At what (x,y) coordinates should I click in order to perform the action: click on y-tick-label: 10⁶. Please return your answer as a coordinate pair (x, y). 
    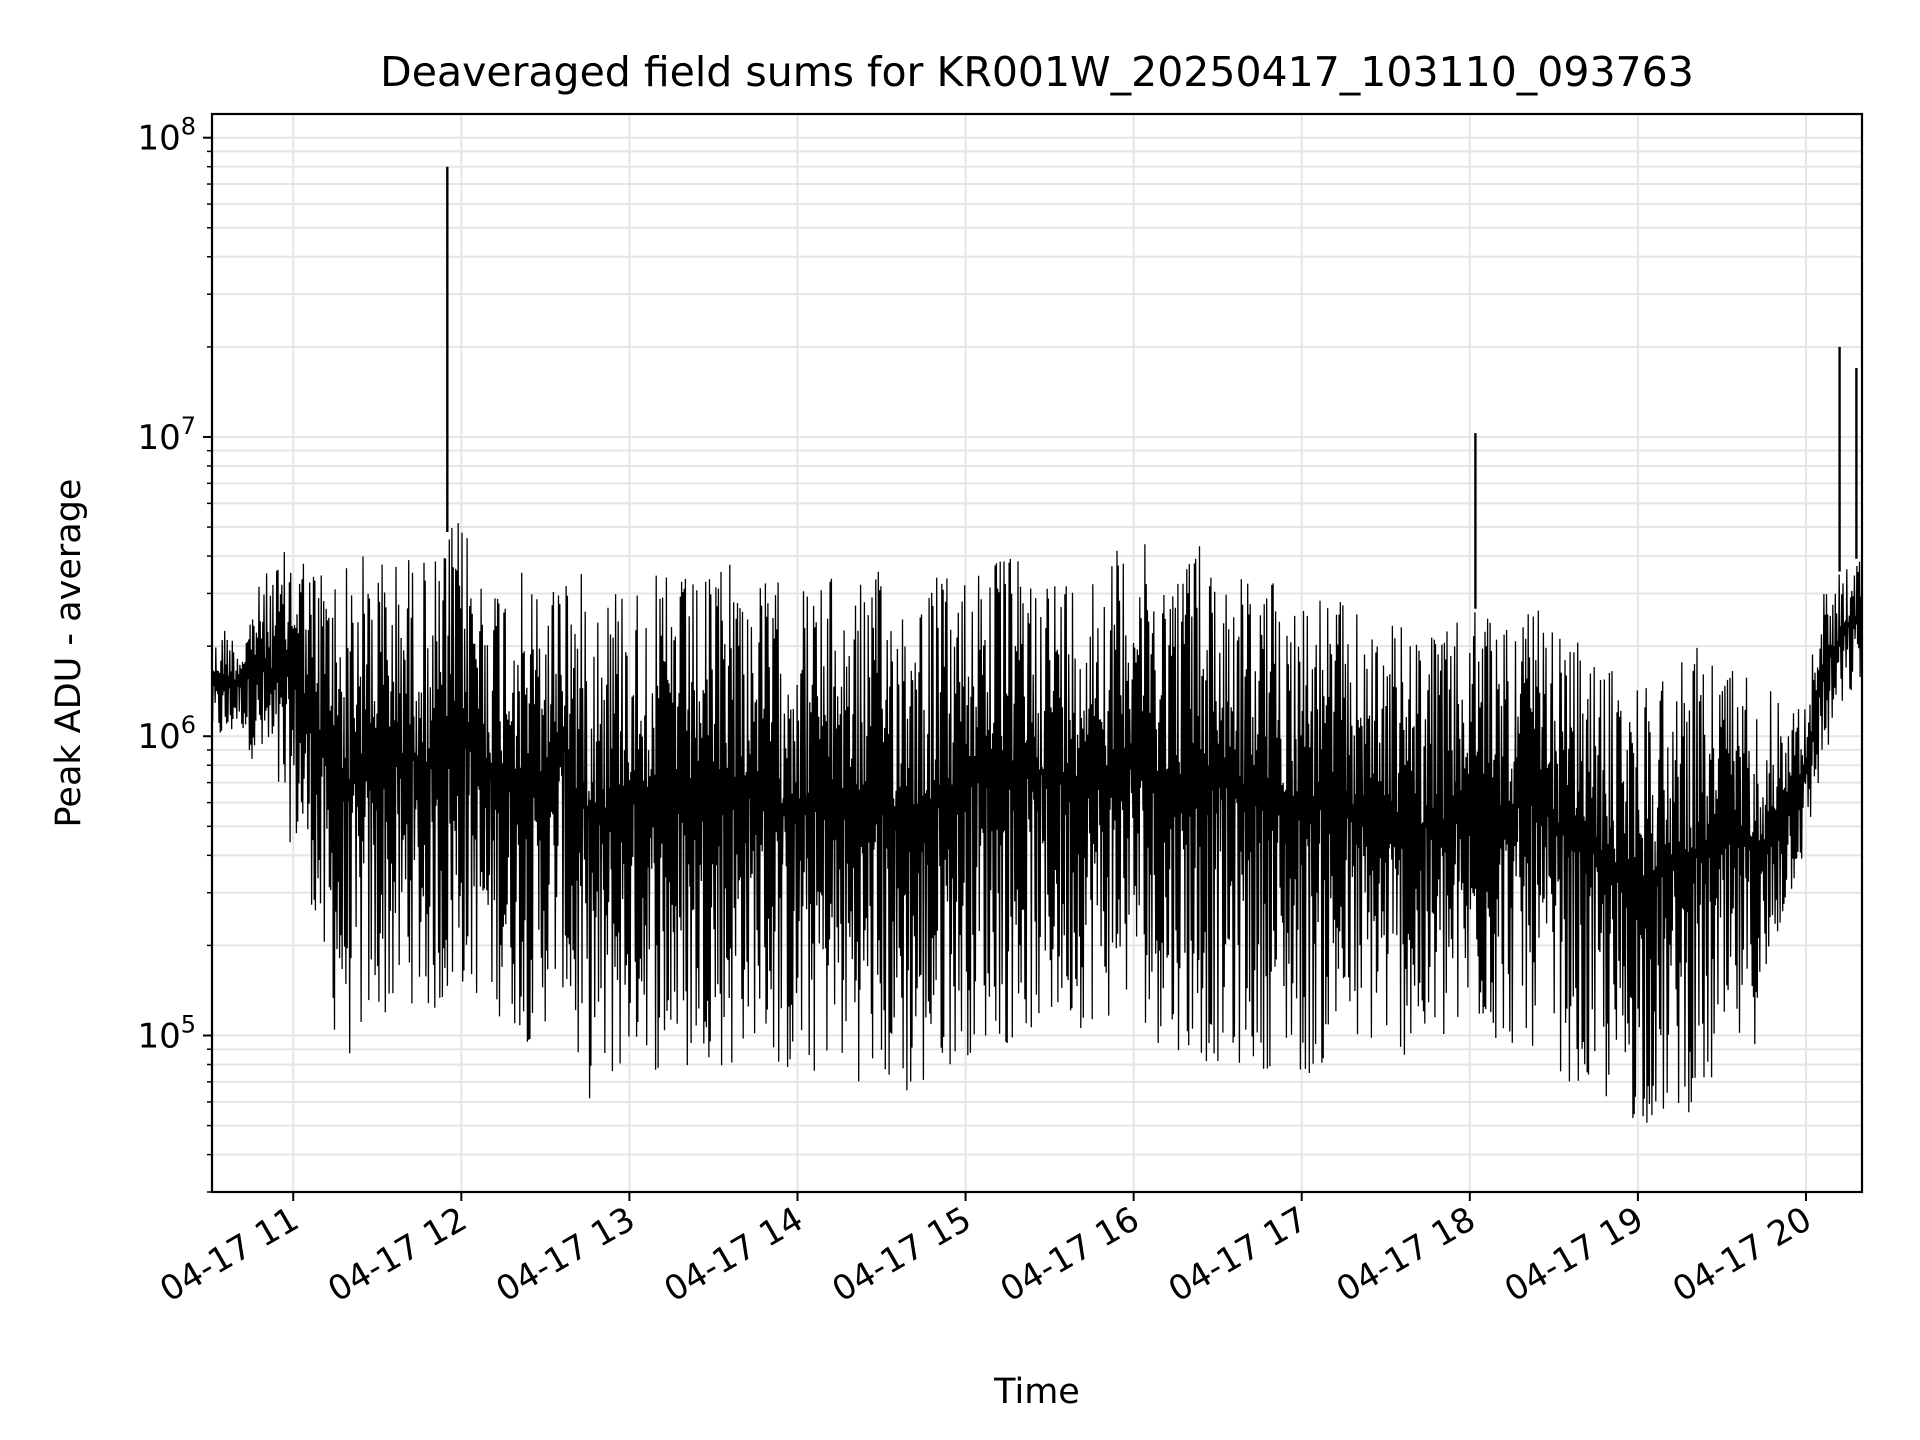
    Looking at the image, I should click on (166, 734).